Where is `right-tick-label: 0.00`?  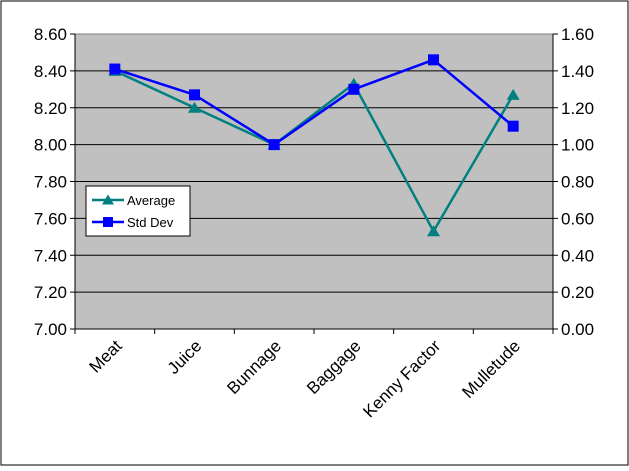
right-tick-label: 0.00 is located at coordinates (577, 329).